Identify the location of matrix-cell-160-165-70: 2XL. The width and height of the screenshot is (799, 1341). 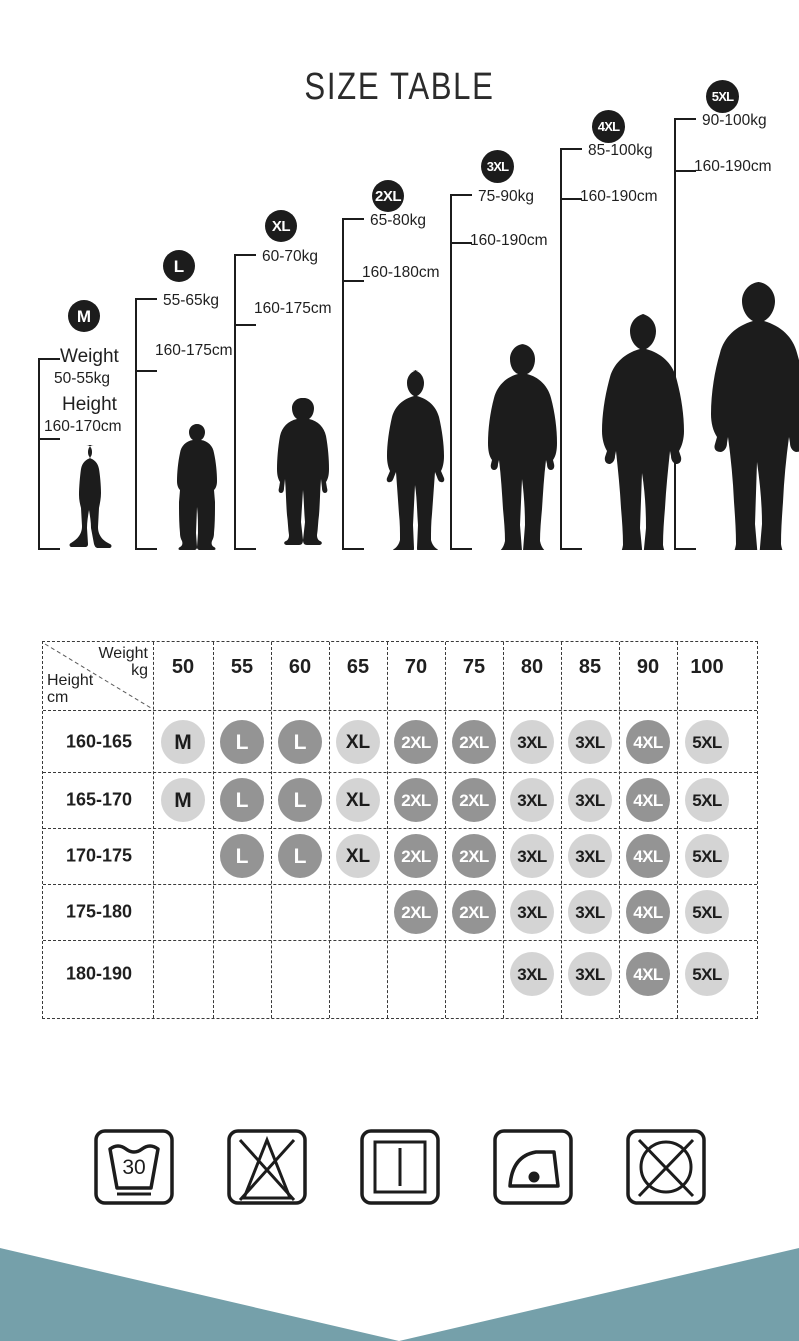
(416, 742).